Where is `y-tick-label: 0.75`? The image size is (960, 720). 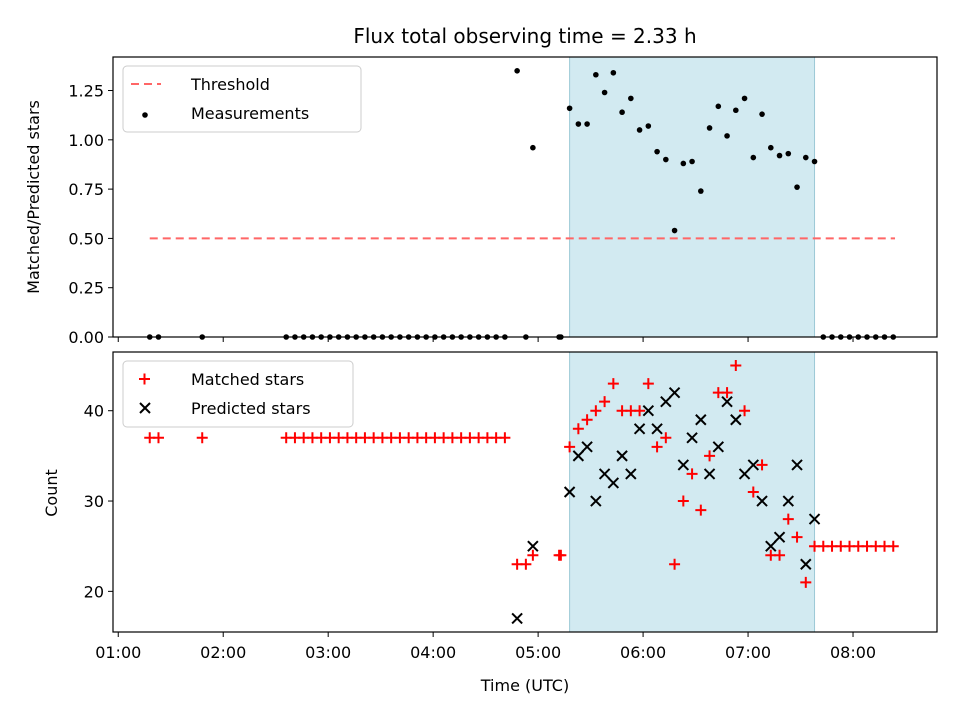
y-tick-label: 0.75 is located at coordinates (86, 189).